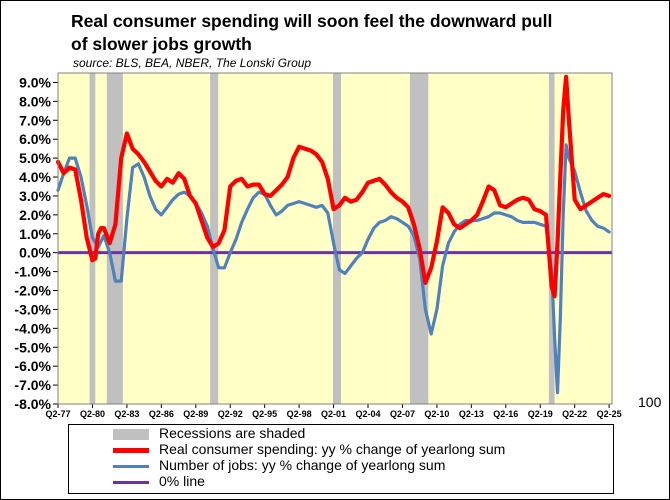 This screenshot has width=670, height=500. What do you see at coordinates (35, 120) in the screenshot?
I see `y-tick-label: 7.0%` at bounding box center [35, 120].